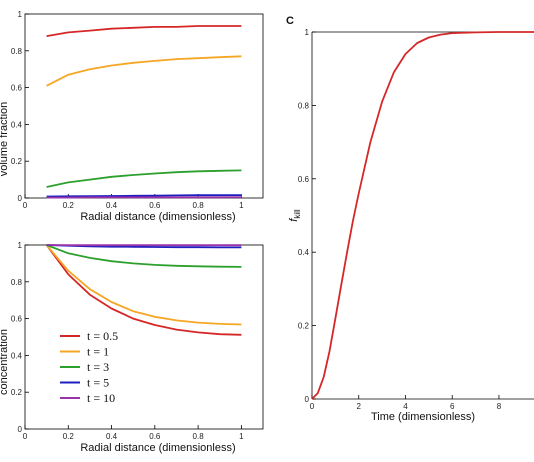 The width and height of the screenshot is (534, 462). I want to click on legend-label: t = 3, so click(98, 367).